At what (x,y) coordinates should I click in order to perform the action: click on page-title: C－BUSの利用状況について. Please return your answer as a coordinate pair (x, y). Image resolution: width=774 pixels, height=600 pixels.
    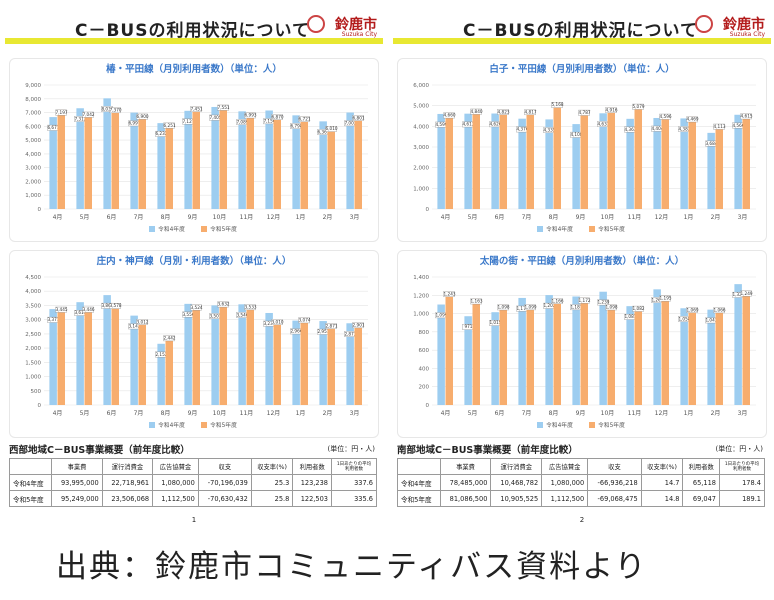
    Looking at the image, I should click on (192, 31).